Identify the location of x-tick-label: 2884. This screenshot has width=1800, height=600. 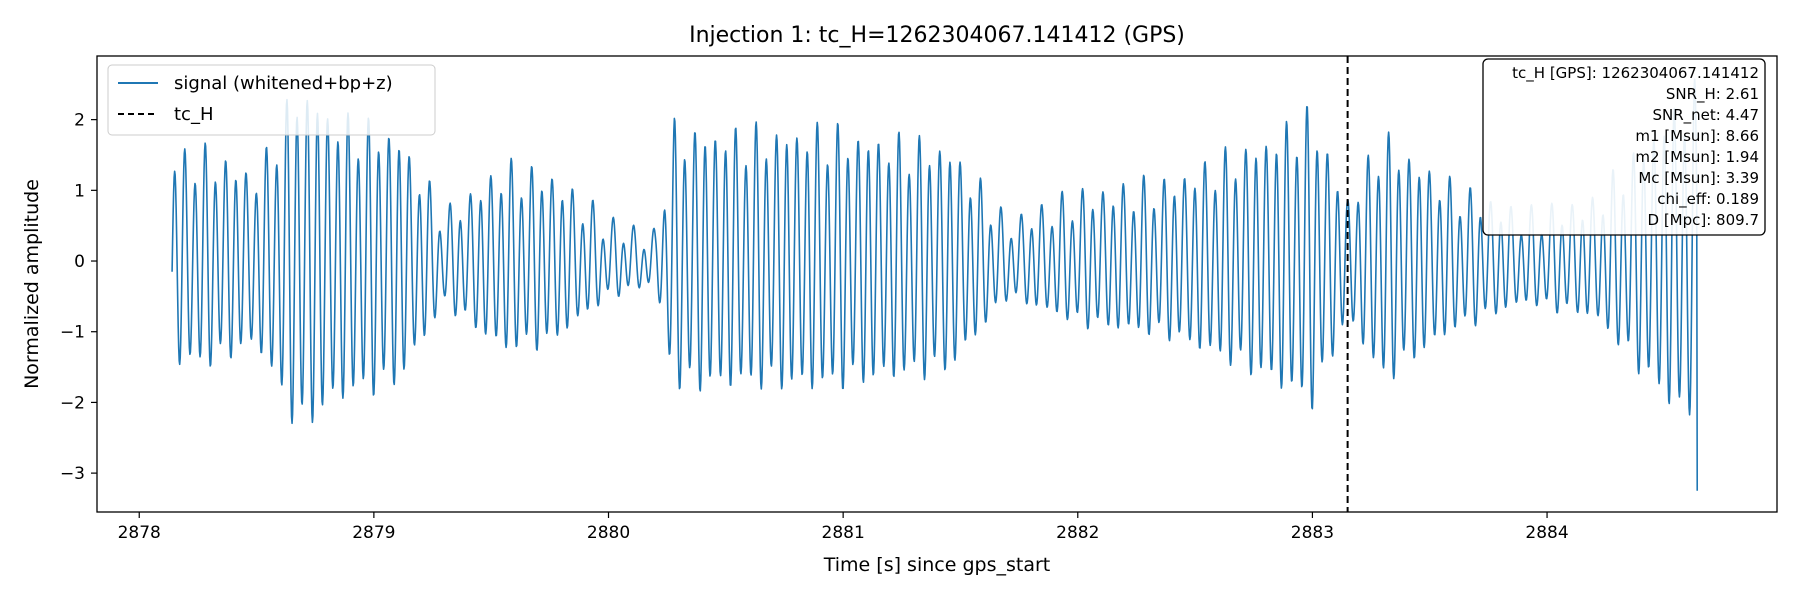
(1546, 533).